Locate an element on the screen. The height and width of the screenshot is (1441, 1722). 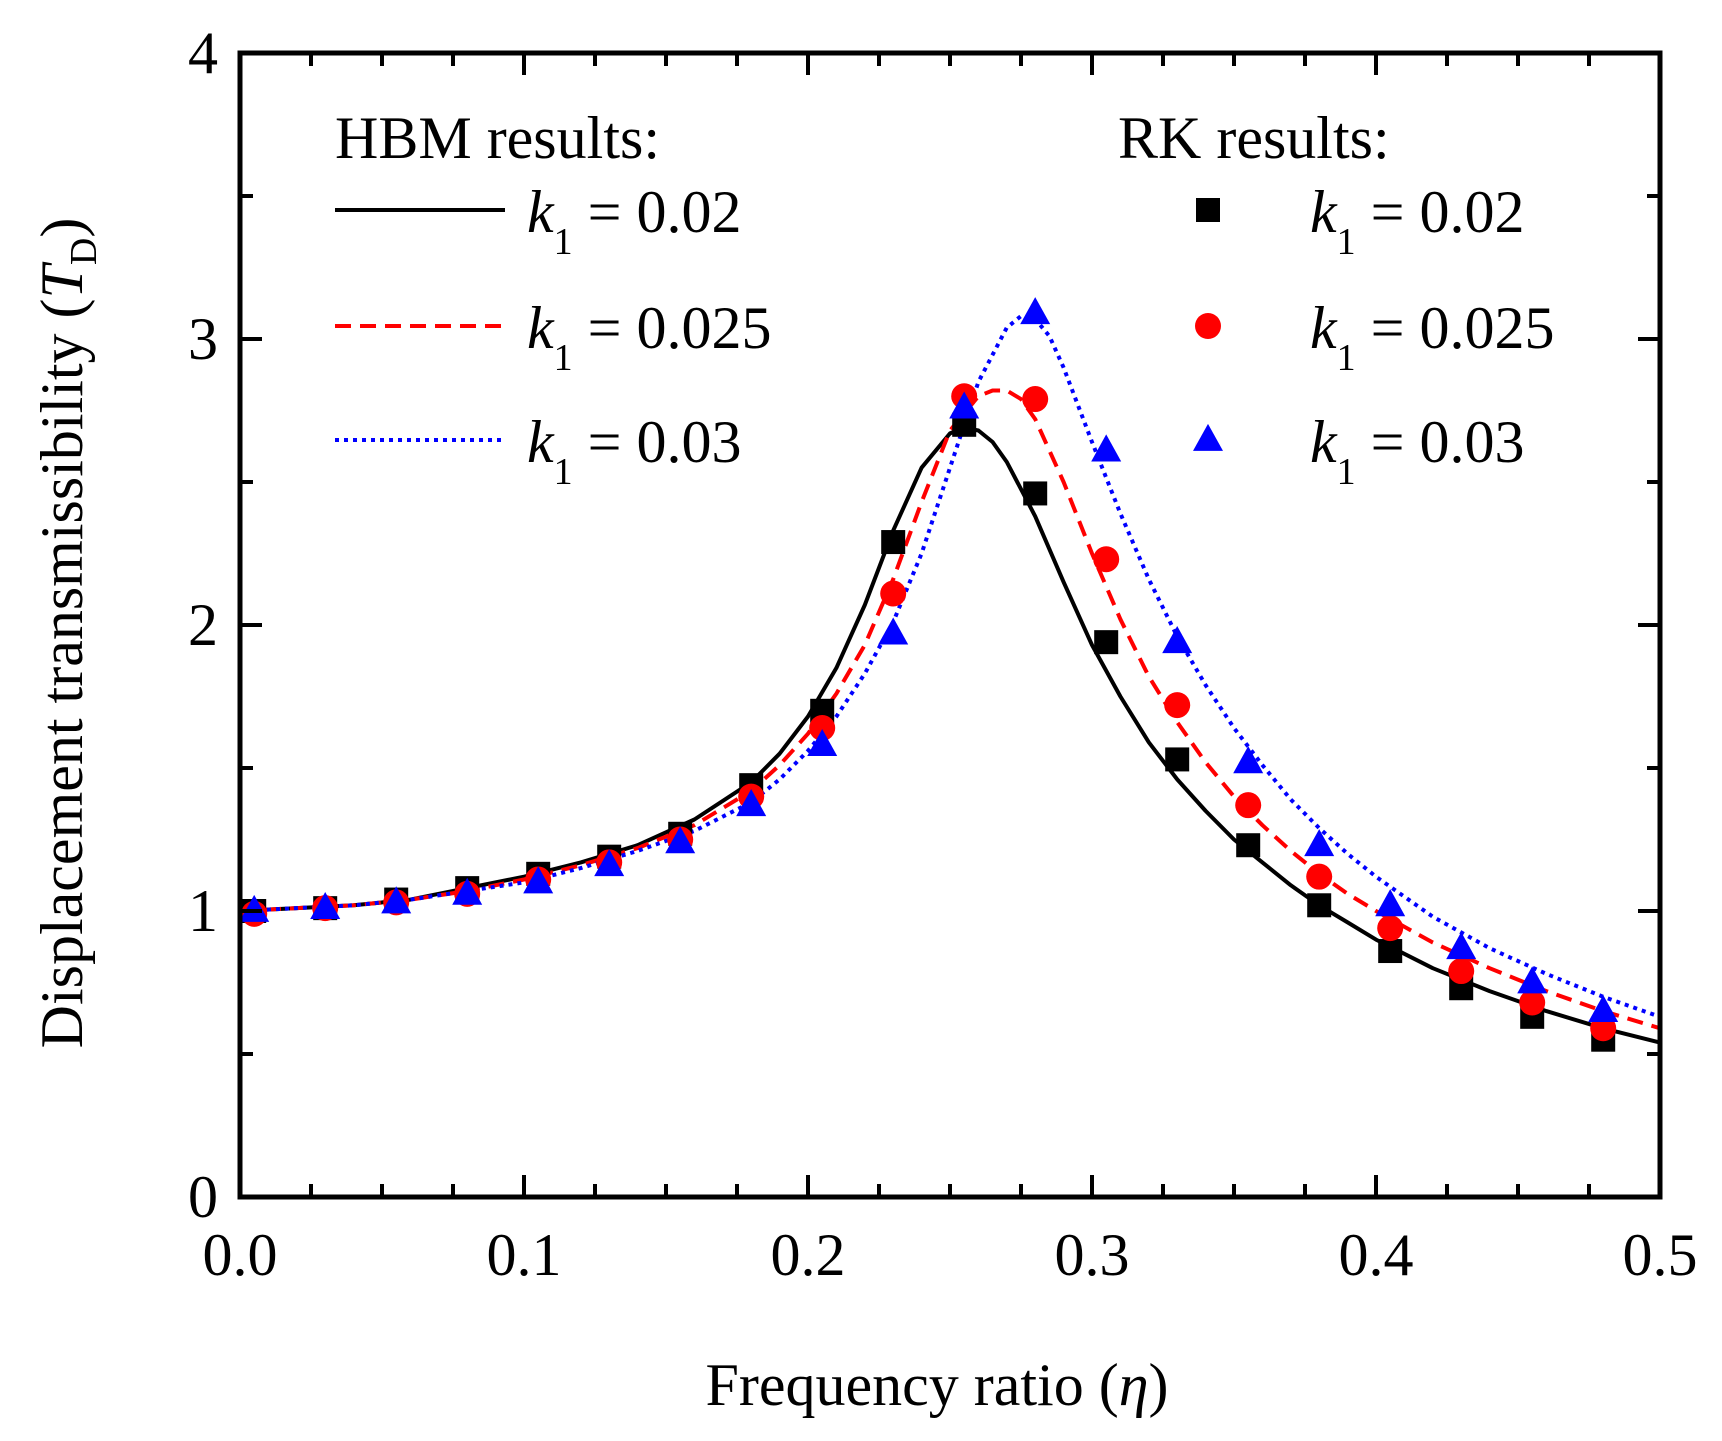
y-axis-title: Displacement transmissibility (TD) is located at coordinates (67, 633).